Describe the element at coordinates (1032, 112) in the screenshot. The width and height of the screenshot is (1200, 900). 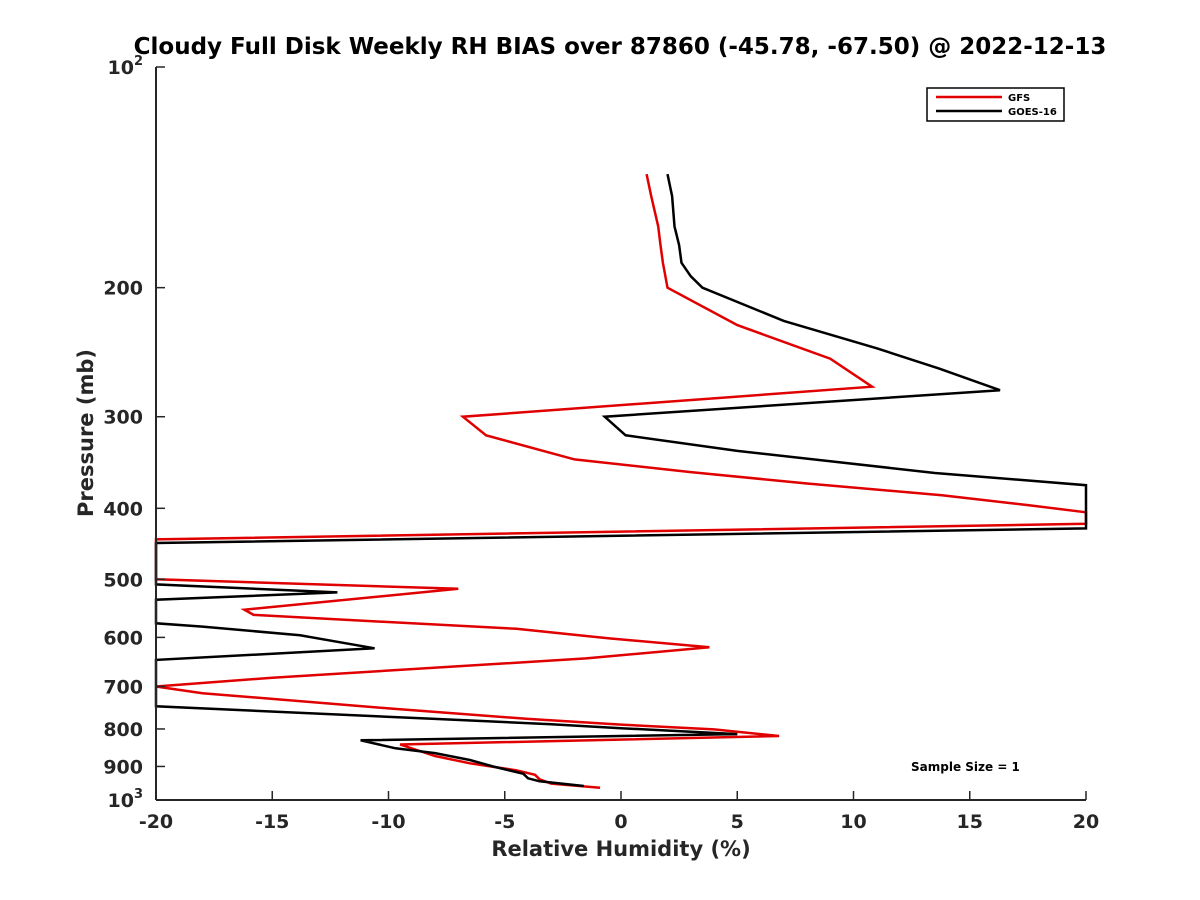
I see `legend-label-goes16: GOES-16` at that location.